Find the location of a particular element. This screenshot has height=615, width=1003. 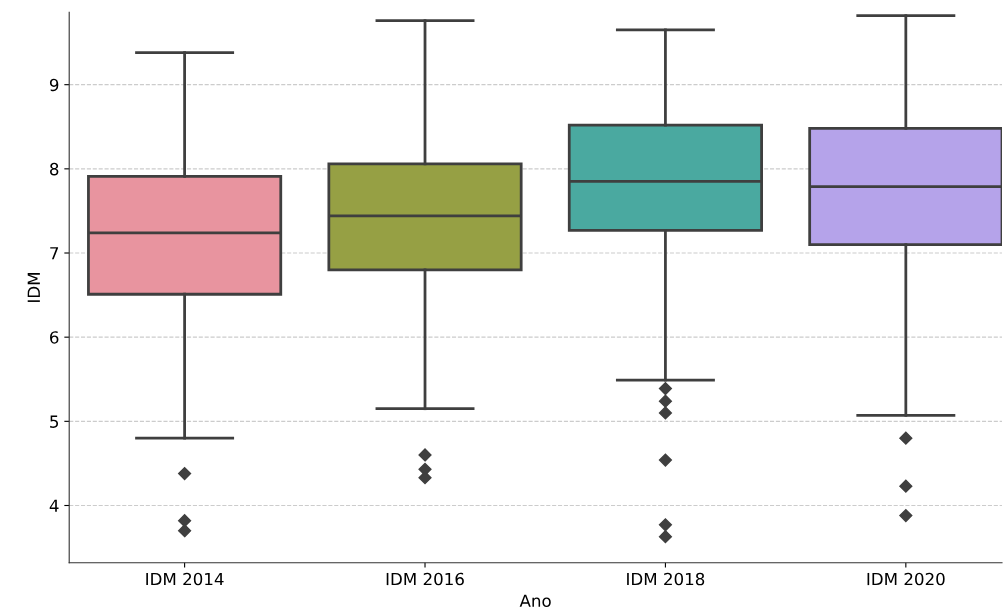

x-tick-label: IDM 2016 is located at coordinates (425, 579).